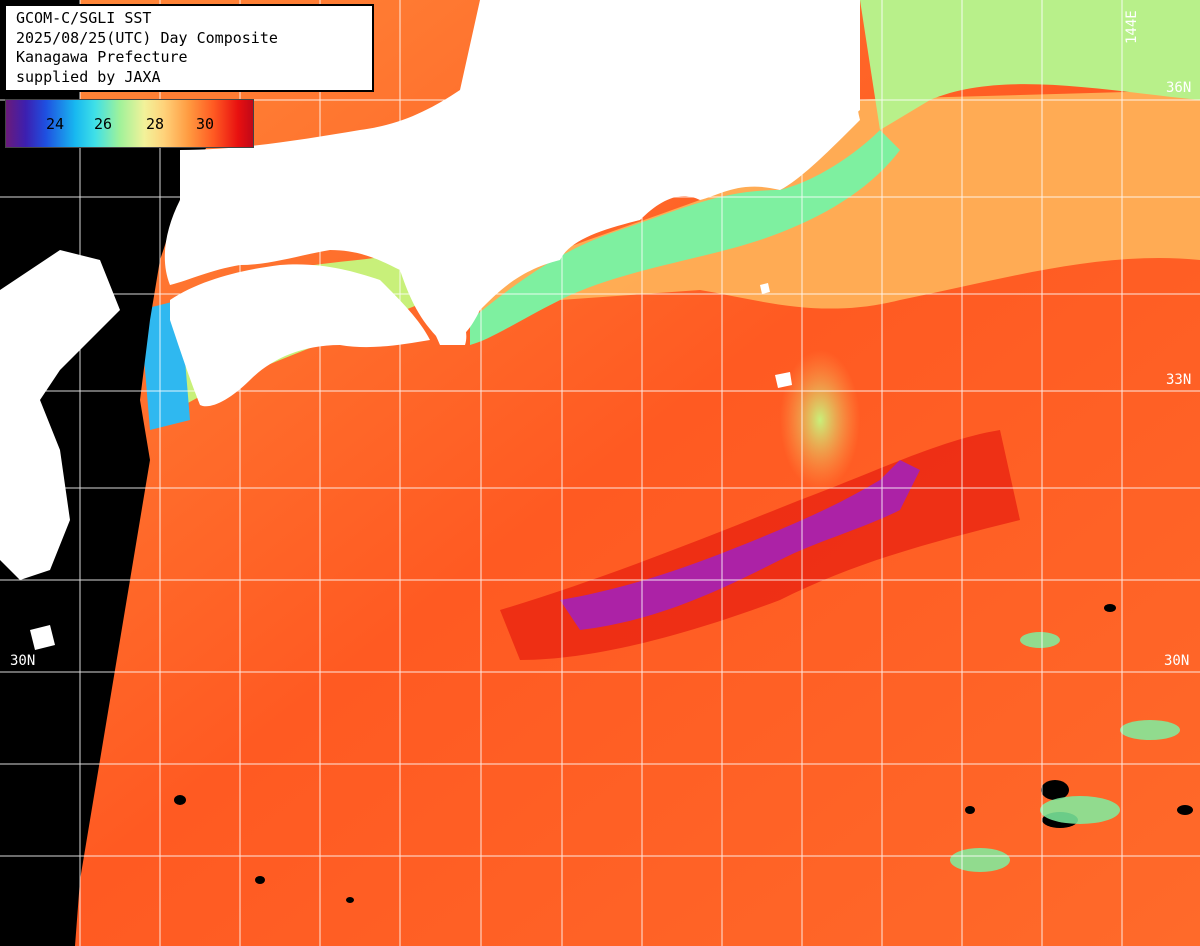 This screenshot has width=1200, height=946. Describe the element at coordinates (18, 380) in the screenshot. I see `lat-label-33-left: 33` at that location.